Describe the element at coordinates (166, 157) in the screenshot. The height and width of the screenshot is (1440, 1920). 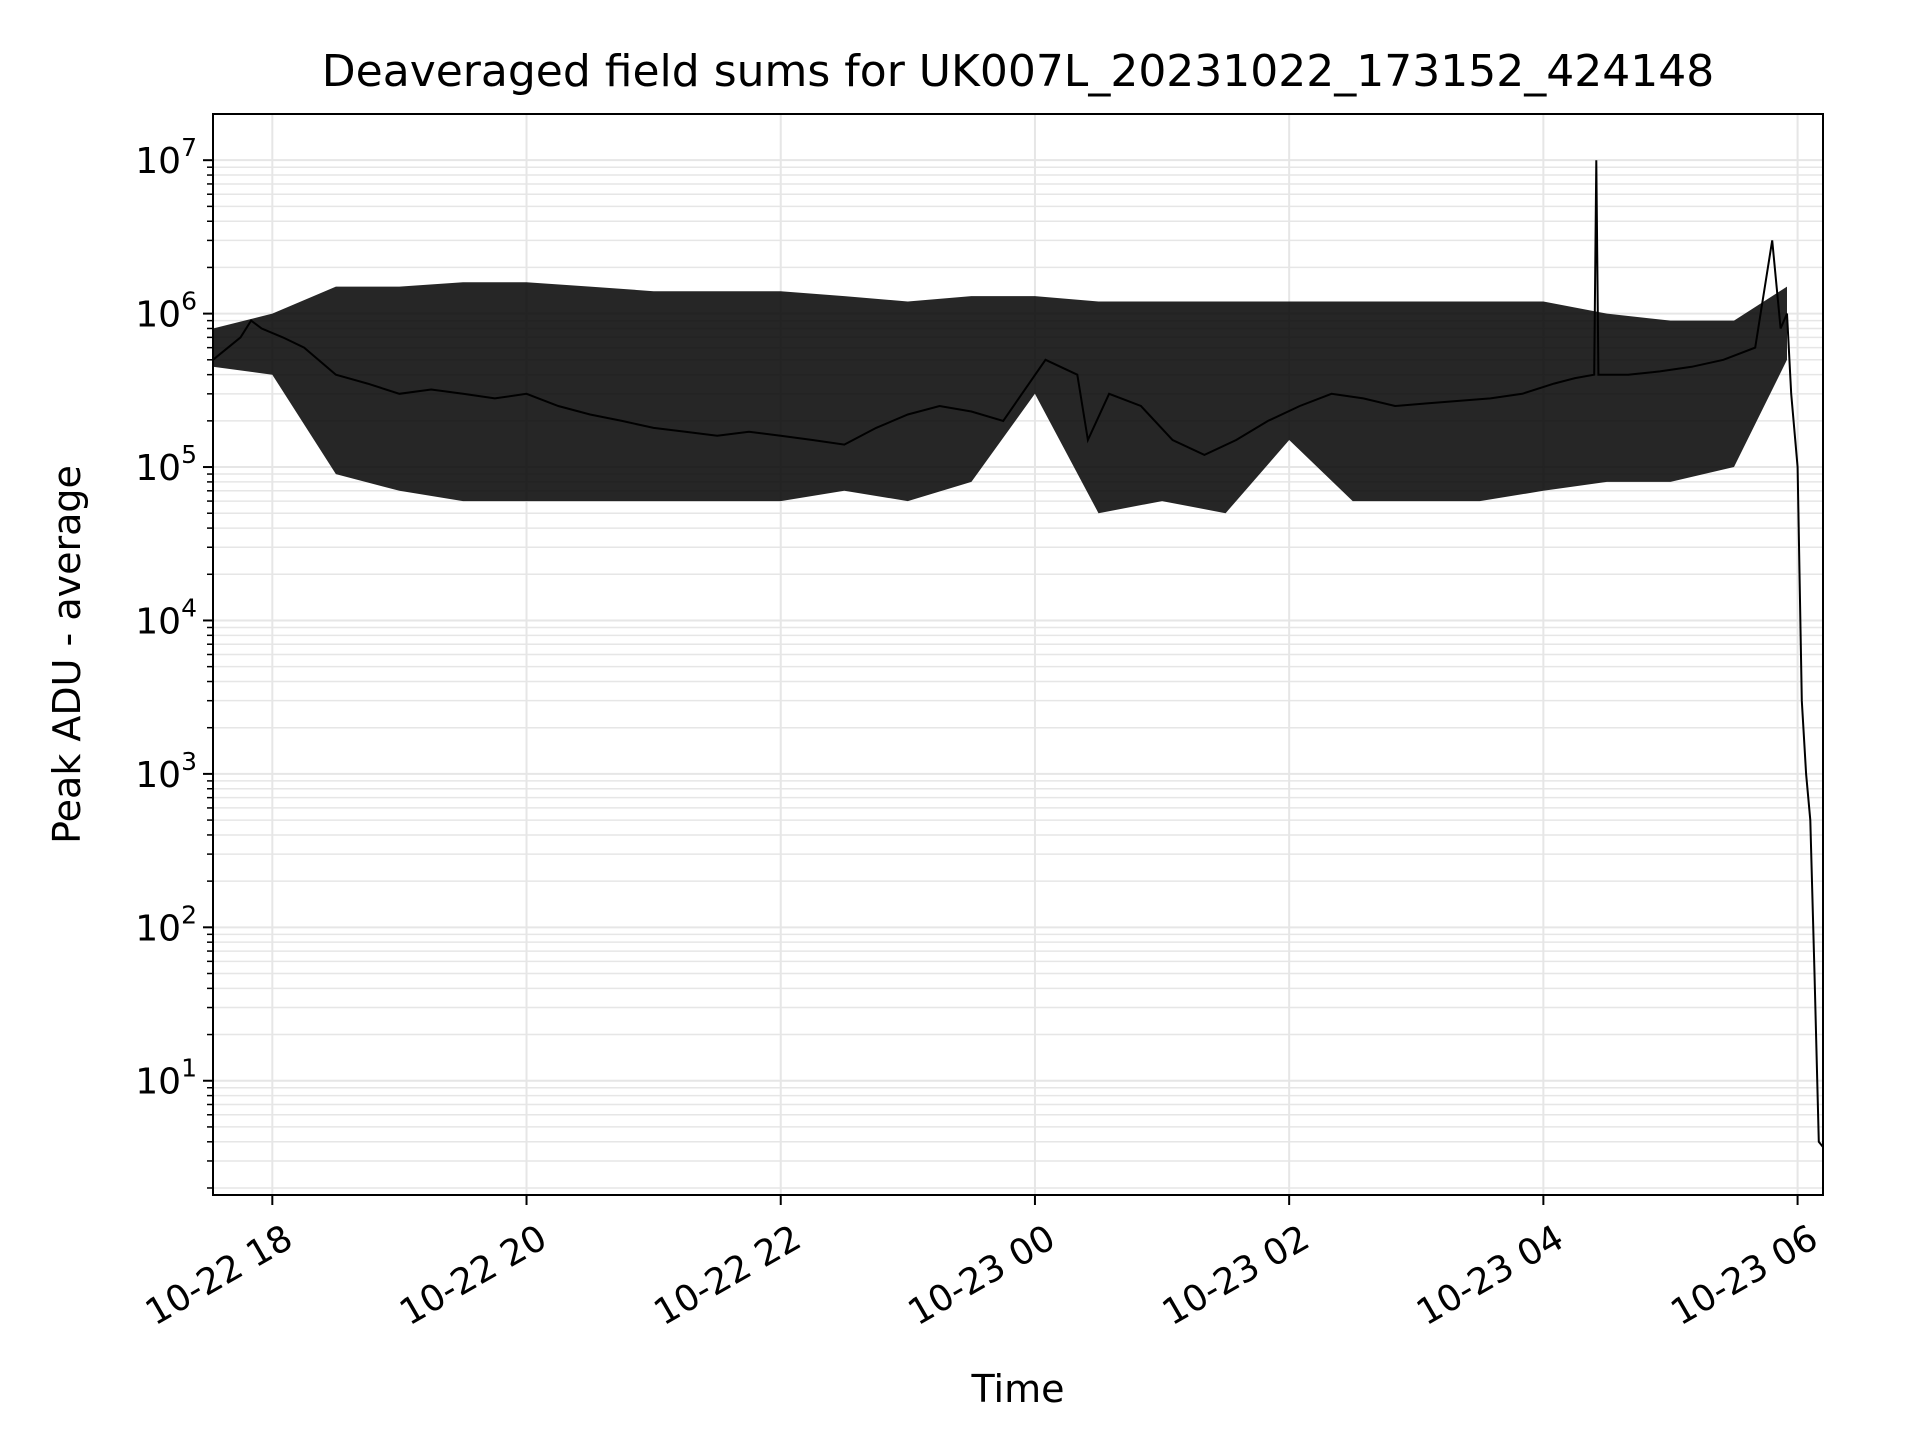
I see `y-tick-label: 10⁷` at that location.